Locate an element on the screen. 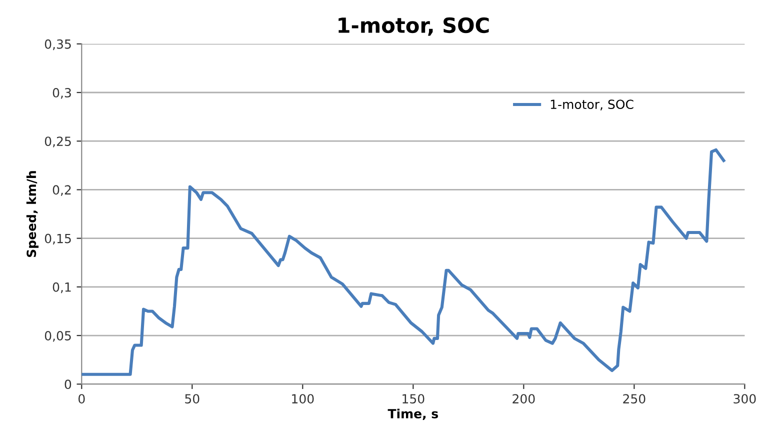 This screenshot has height=439, width=763. x-tick-label: 150 is located at coordinates (413, 399).